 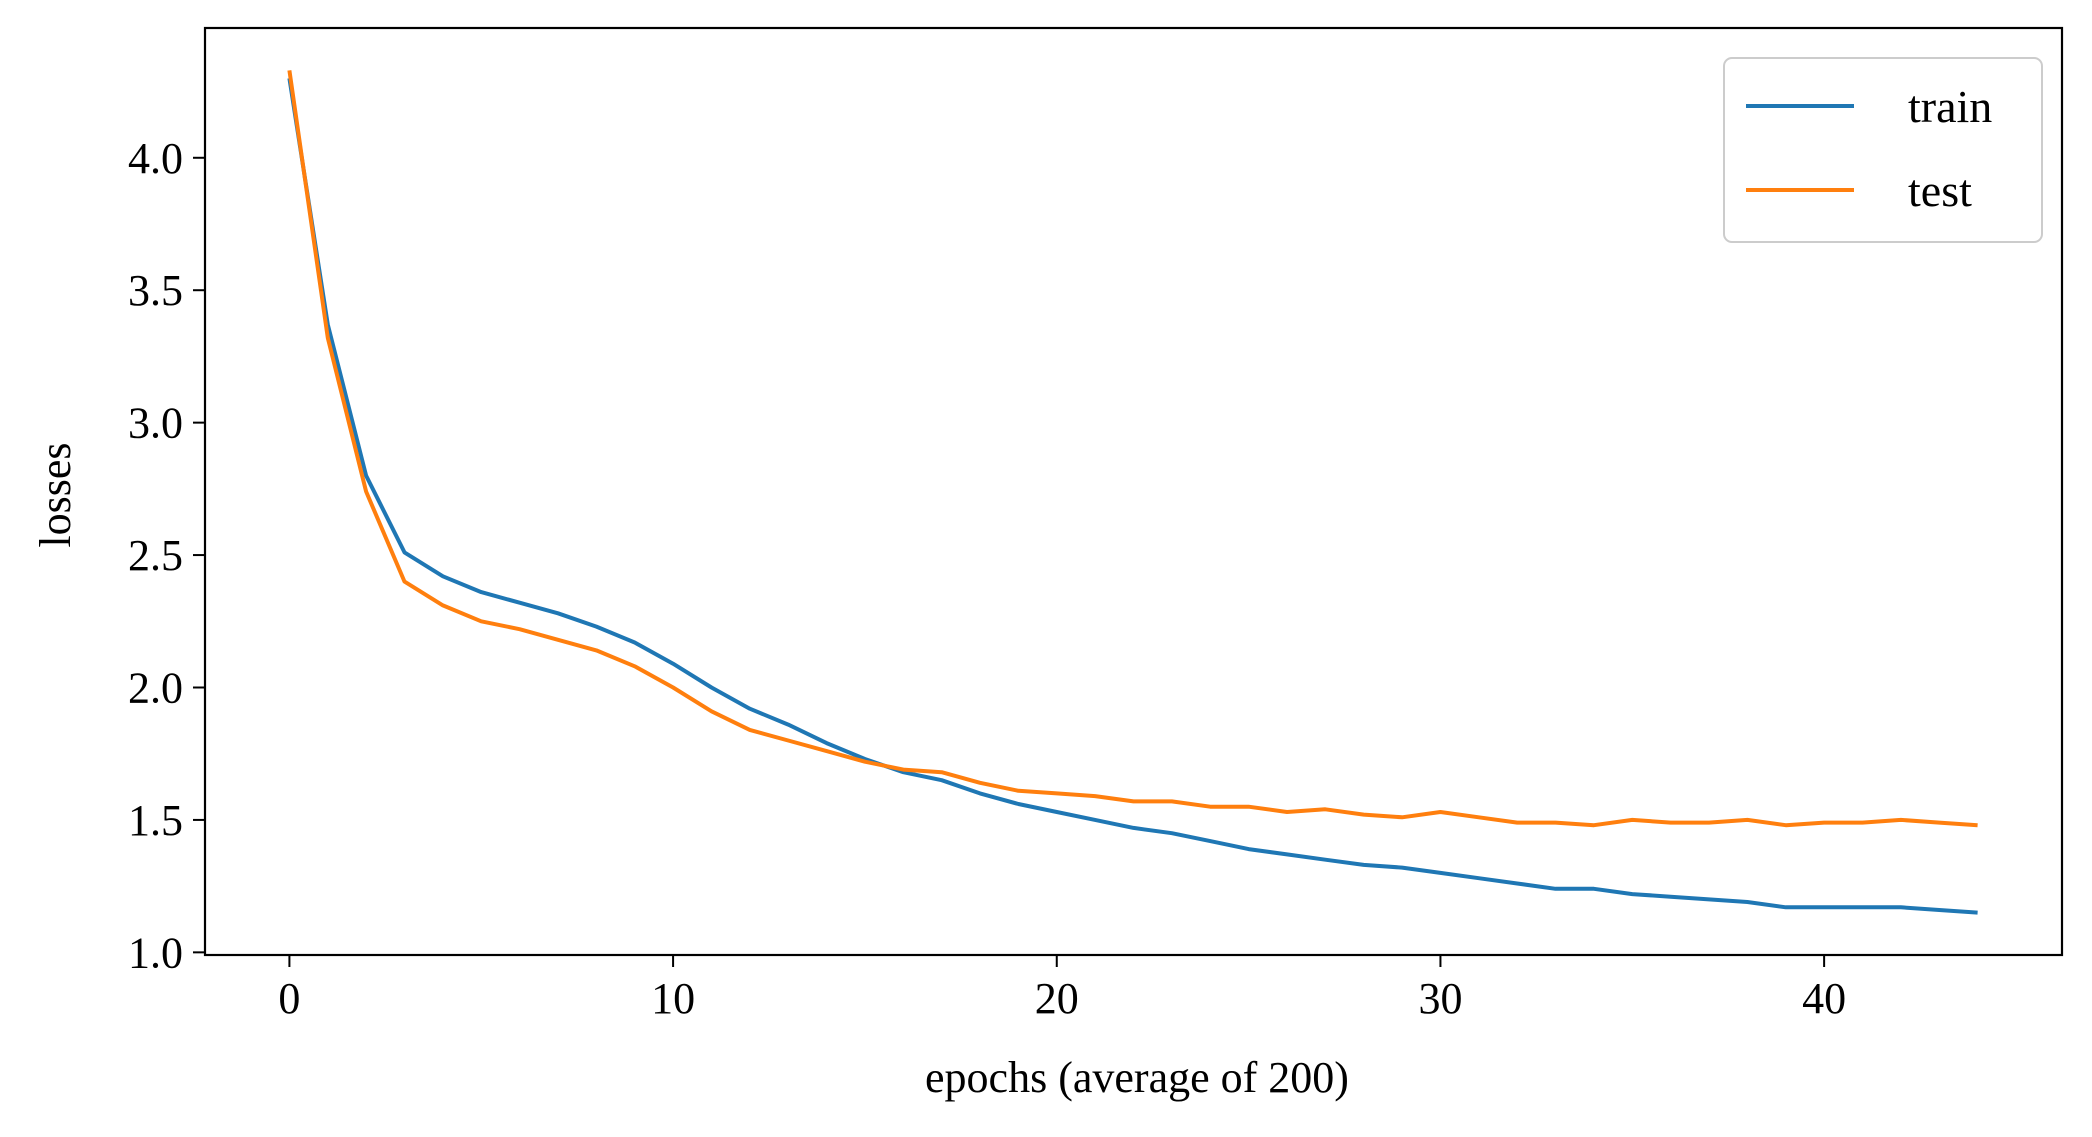 I want to click on x-tick-label: 20, so click(x=1057, y=998).